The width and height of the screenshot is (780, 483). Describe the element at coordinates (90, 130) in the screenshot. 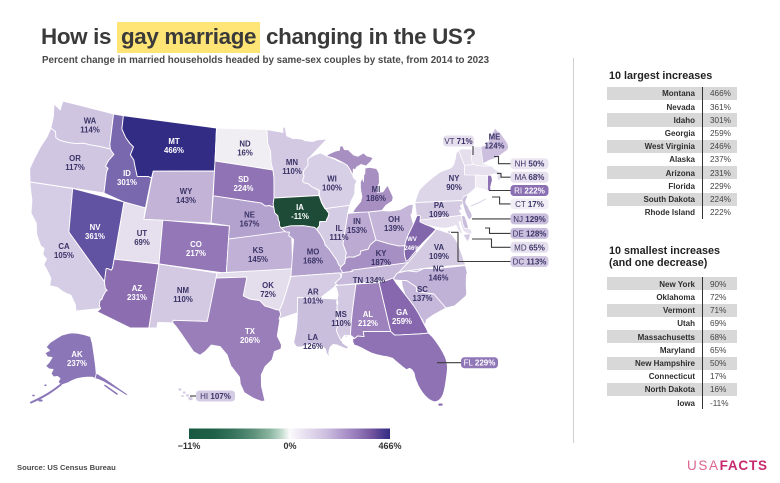

I see `svg-text: 114%` at that location.